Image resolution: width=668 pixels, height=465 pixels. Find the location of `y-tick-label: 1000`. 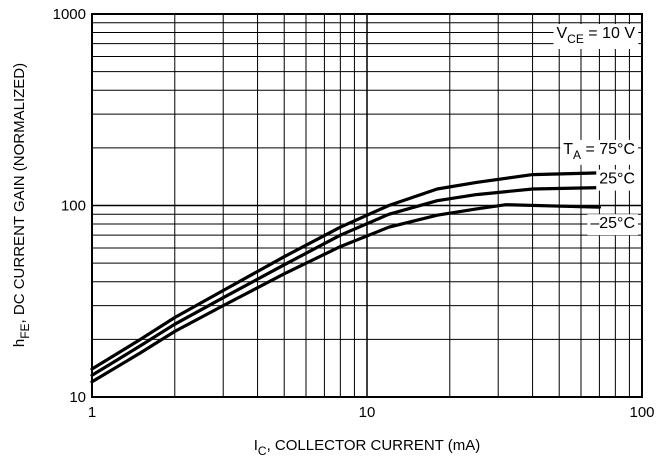

y-tick-label: 1000 is located at coordinates (69, 14).